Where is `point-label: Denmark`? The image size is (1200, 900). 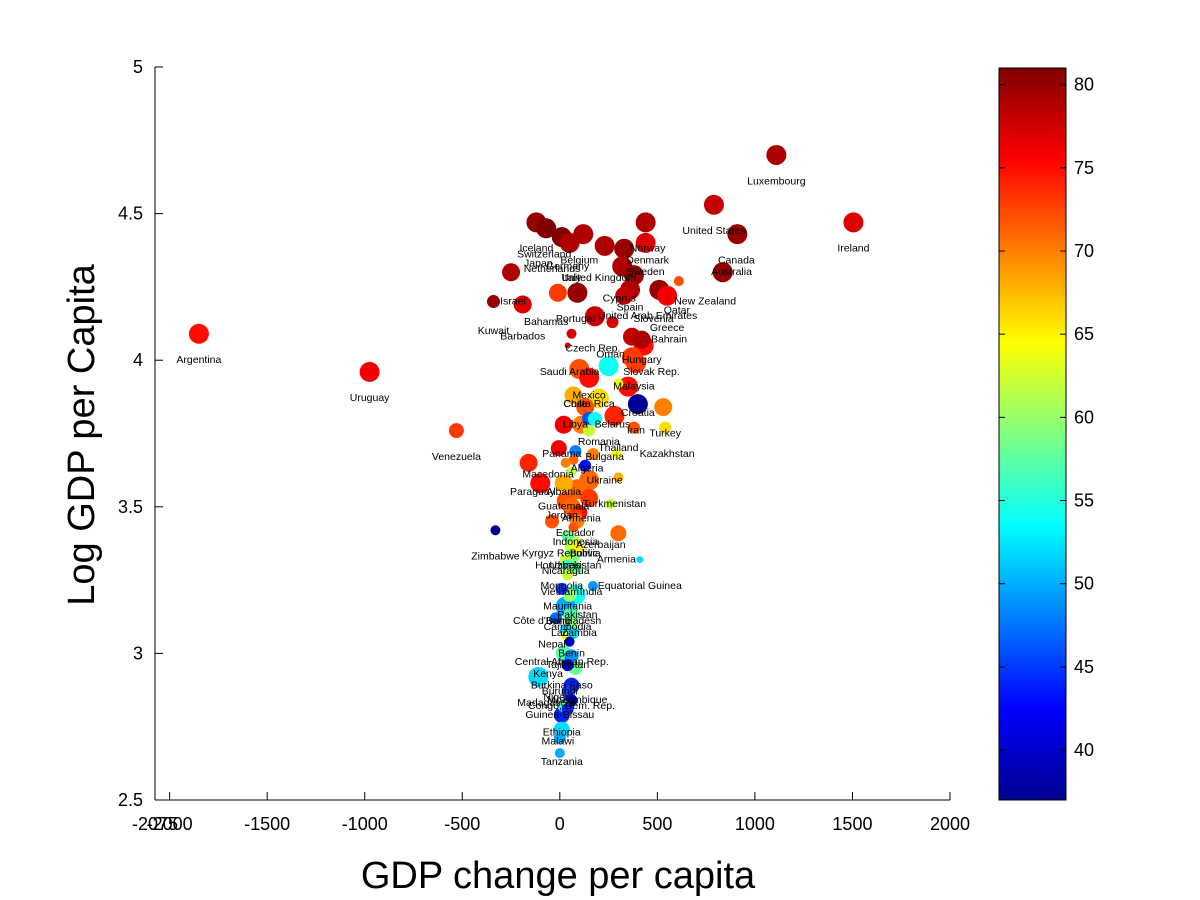 point-label: Denmark is located at coordinates (647, 260).